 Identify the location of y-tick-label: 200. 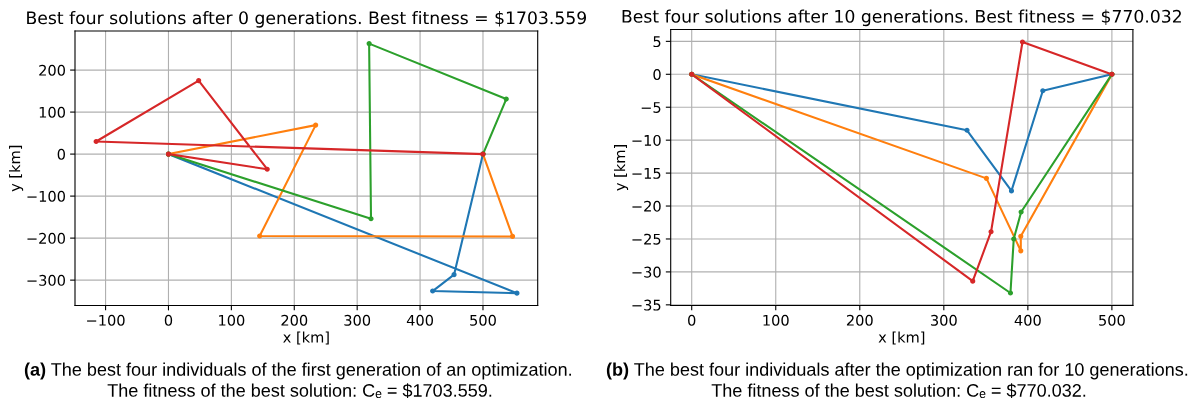
(52, 70).